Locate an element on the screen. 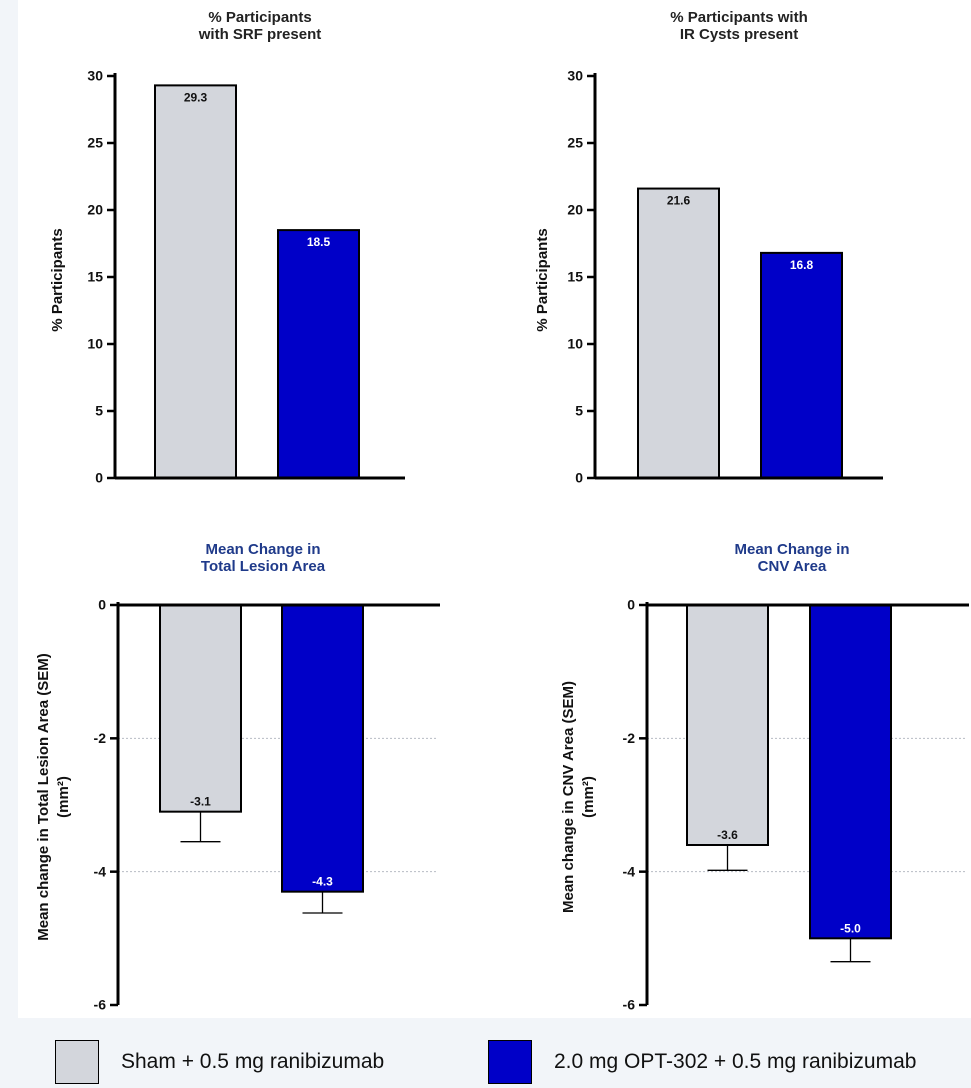  chart-title-line: with SRF present is located at coordinates (260, 34).